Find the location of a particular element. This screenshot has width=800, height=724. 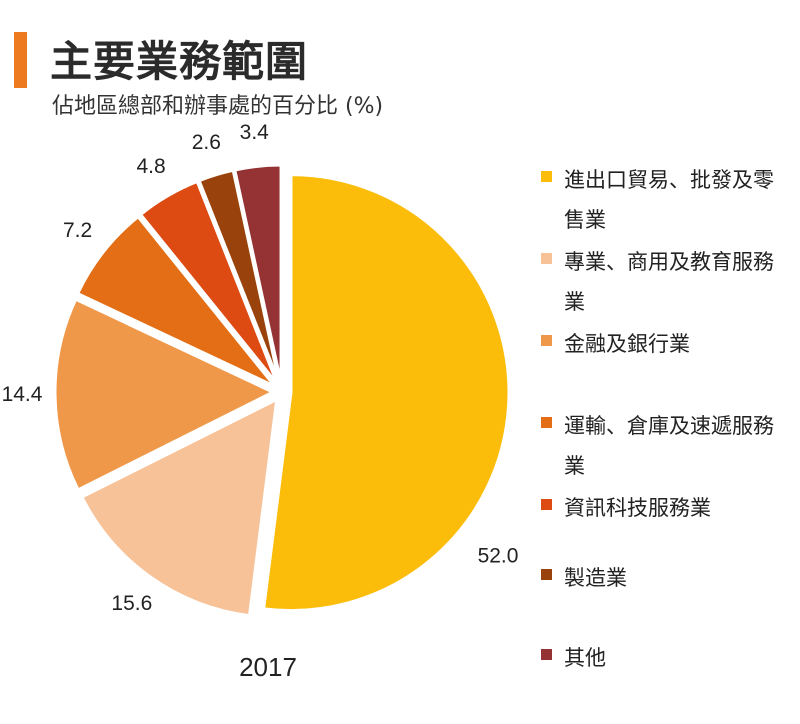

legend-label-6: 其他 is located at coordinates (585, 658).